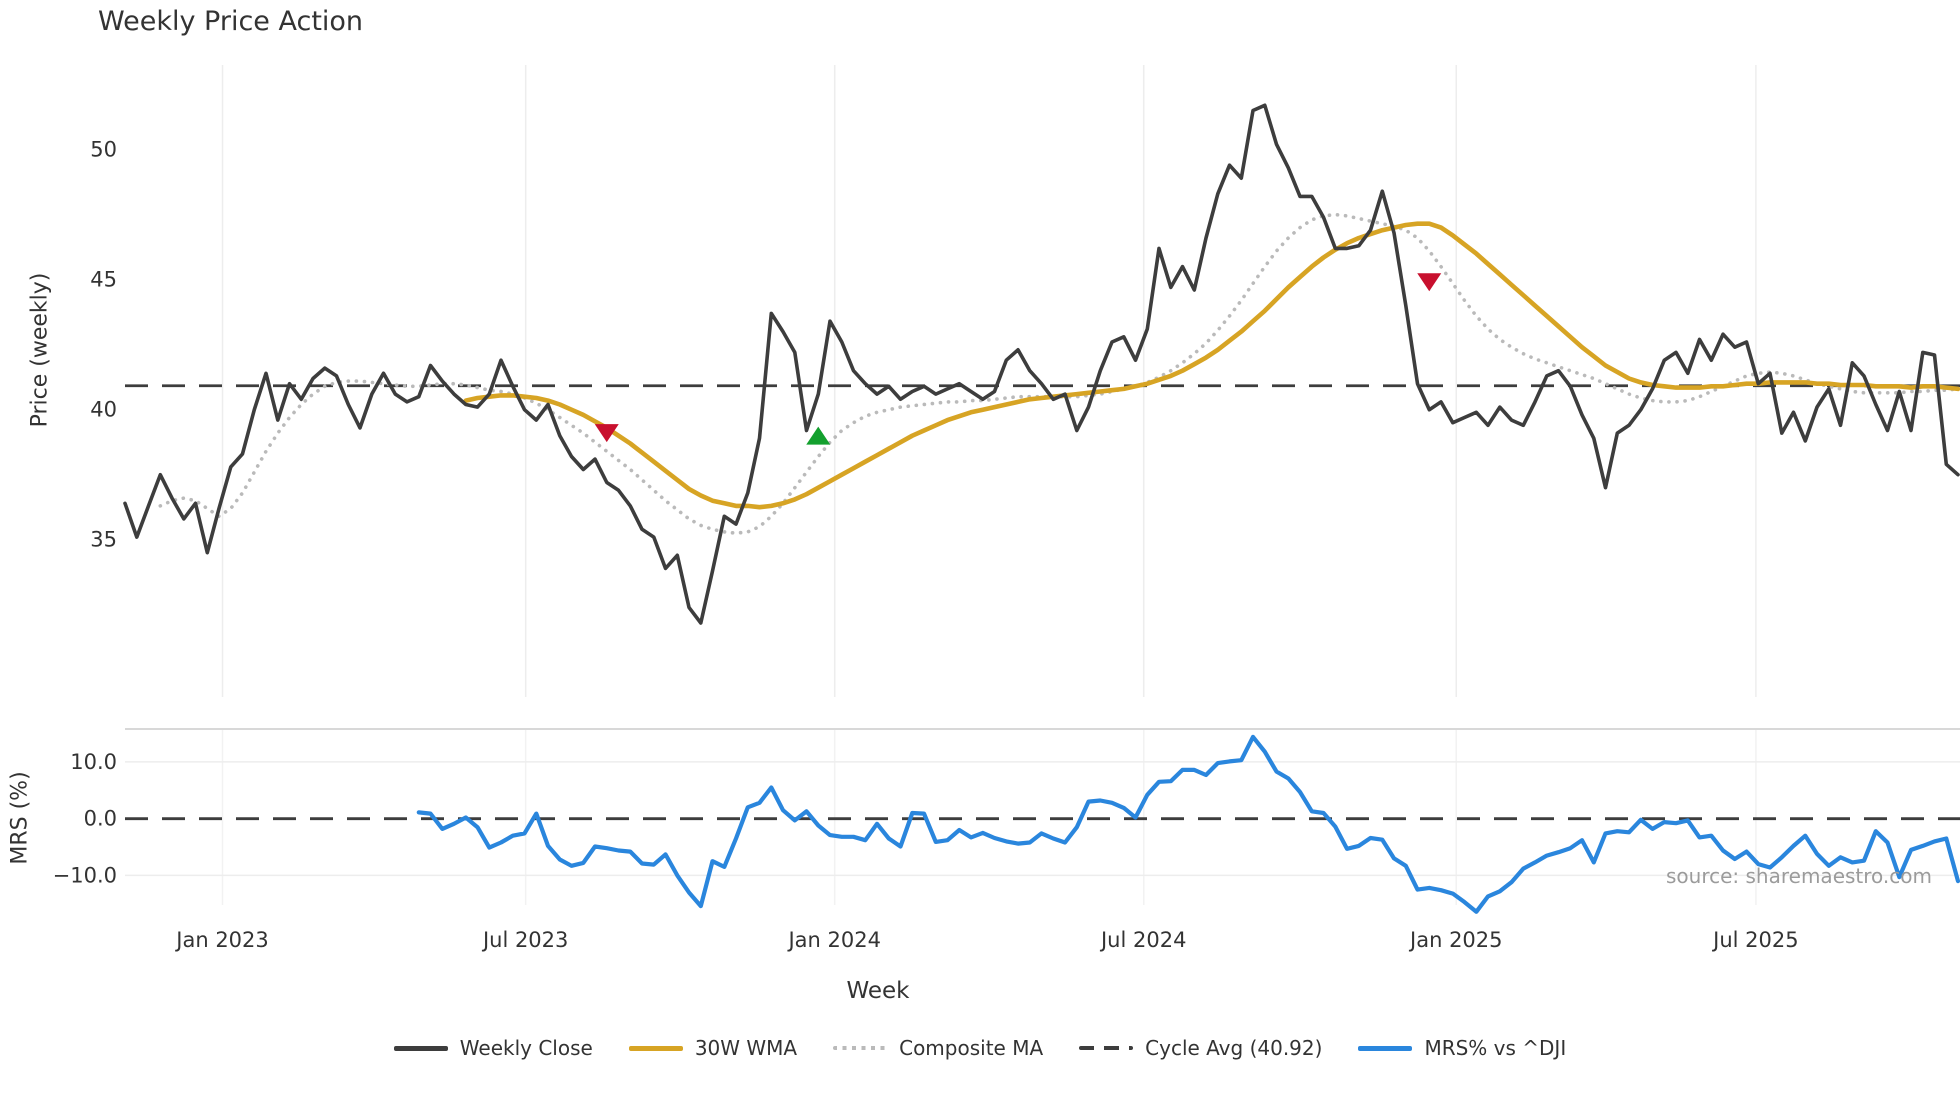  I want to click on x-tick: Jul 2023, so click(524, 940).